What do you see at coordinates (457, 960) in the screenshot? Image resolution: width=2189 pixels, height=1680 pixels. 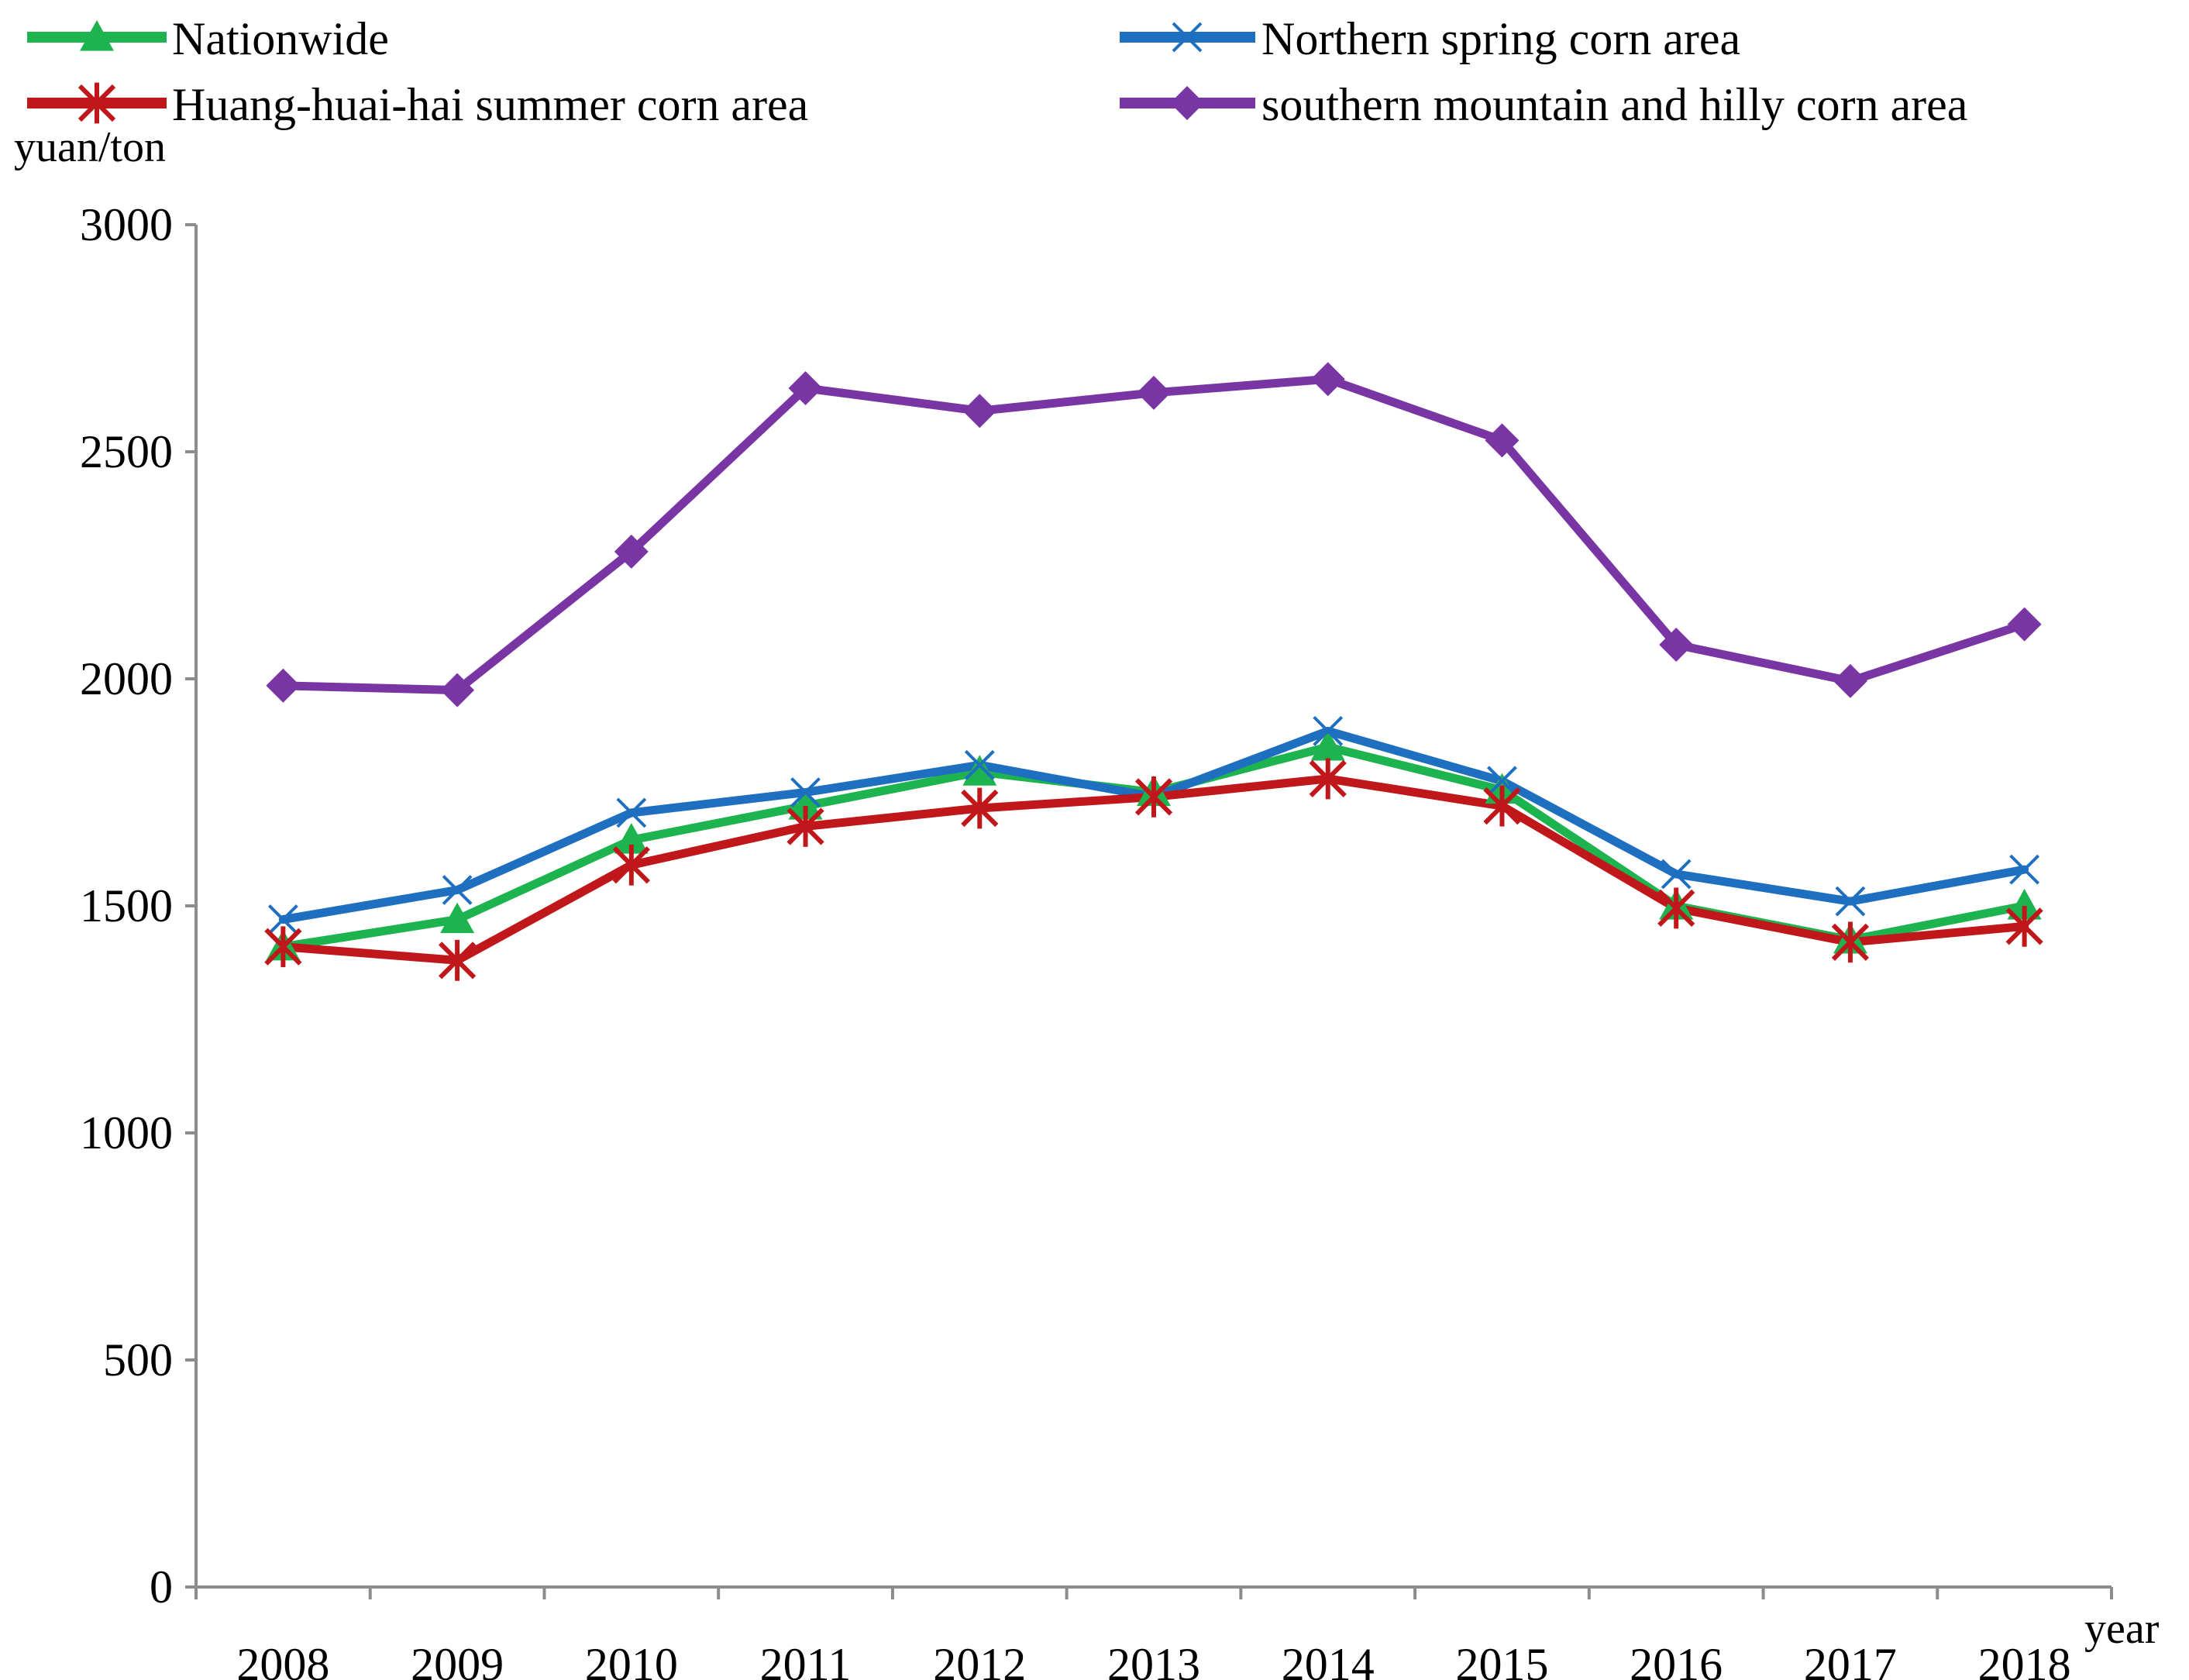 I see `point-huang-huai-hai-summer-corn-area-2009` at bounding box center [457, 960].